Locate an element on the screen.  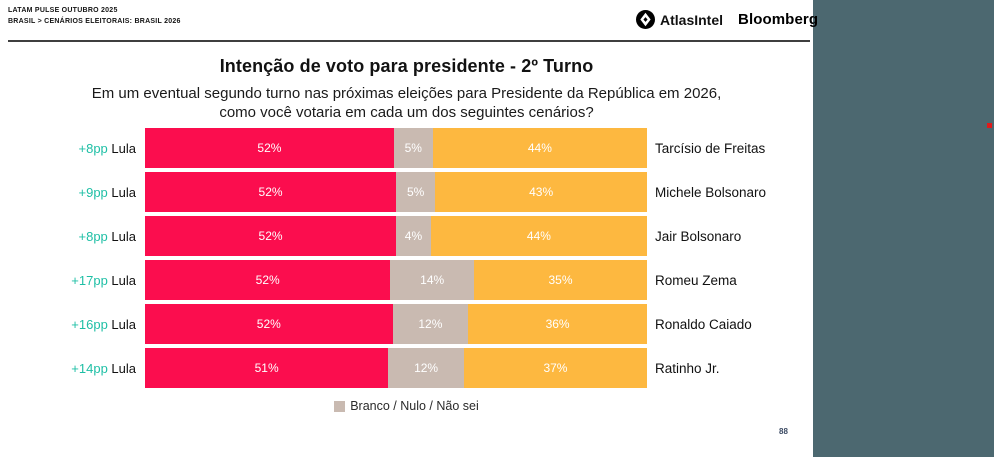
atlasintel-icon is located at coordinates (645, 19).